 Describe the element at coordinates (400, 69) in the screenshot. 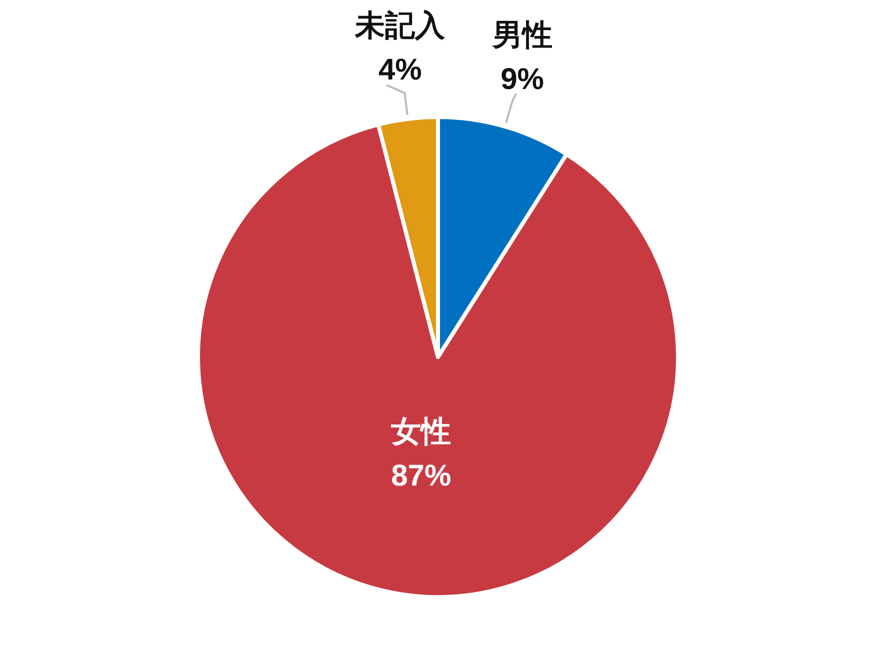

I see `data-label: 4%` at that location.